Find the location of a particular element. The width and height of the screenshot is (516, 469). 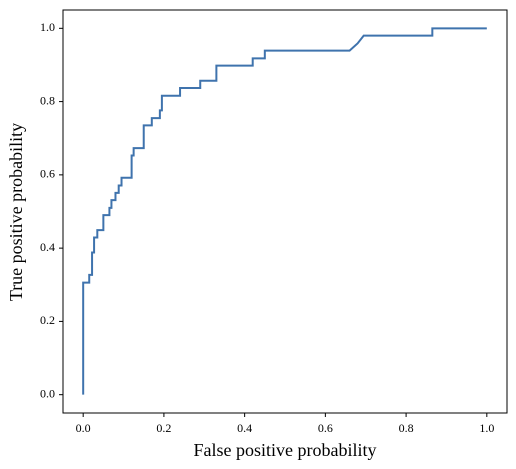

y-axis-label: True positive probability is located at coordinates (16, 212).